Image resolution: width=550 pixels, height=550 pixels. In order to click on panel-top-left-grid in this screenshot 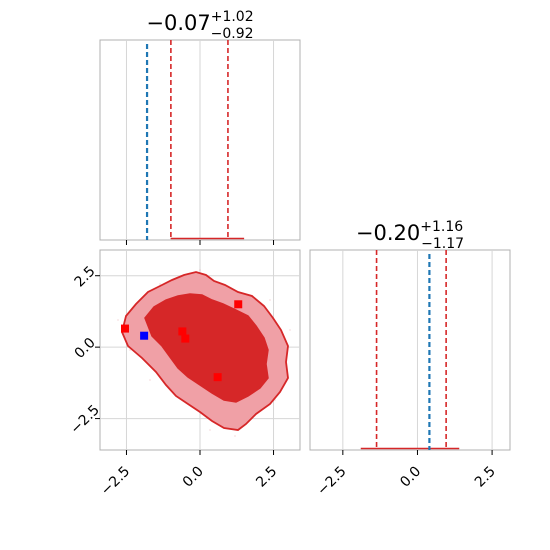, I will do `click(200, 140)`.